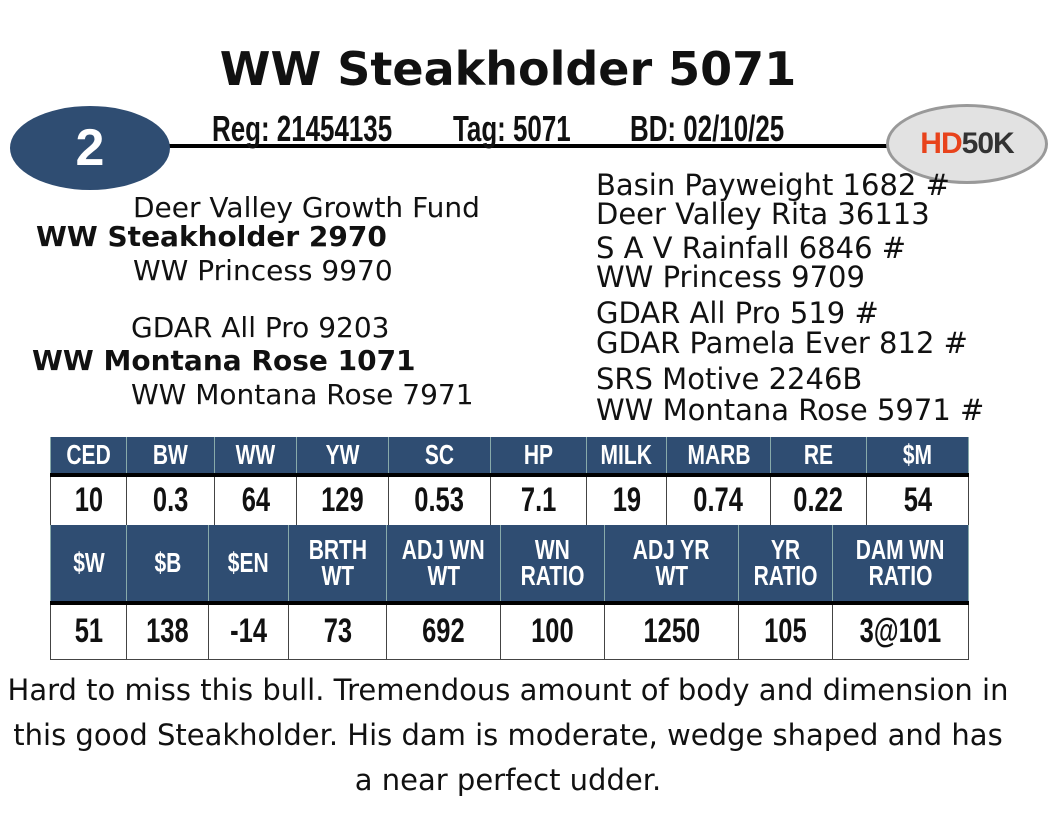  I want to click on epd-header: HP, so click(538, 457).